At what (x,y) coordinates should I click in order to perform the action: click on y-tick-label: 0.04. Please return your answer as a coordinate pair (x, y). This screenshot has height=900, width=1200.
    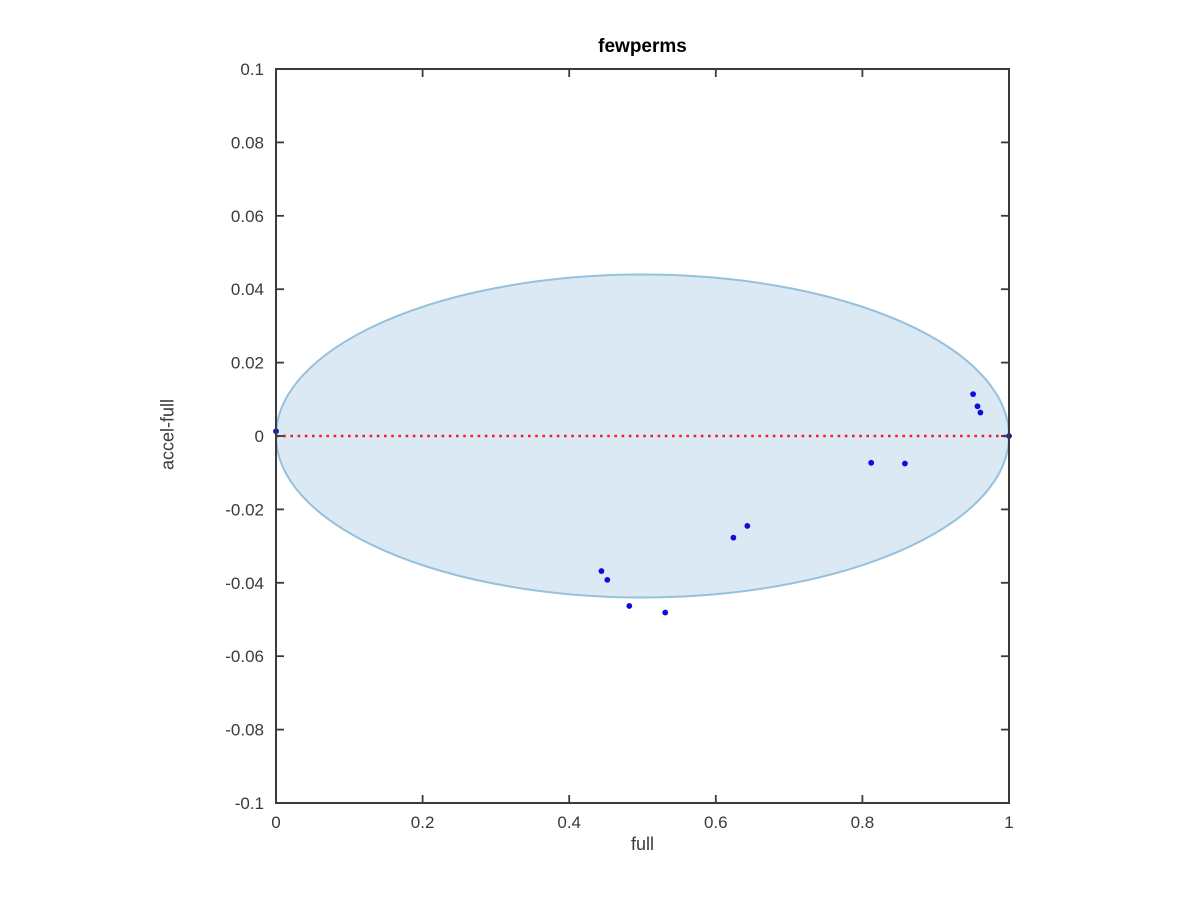
    Looking at the image, I should click on (247, 289).